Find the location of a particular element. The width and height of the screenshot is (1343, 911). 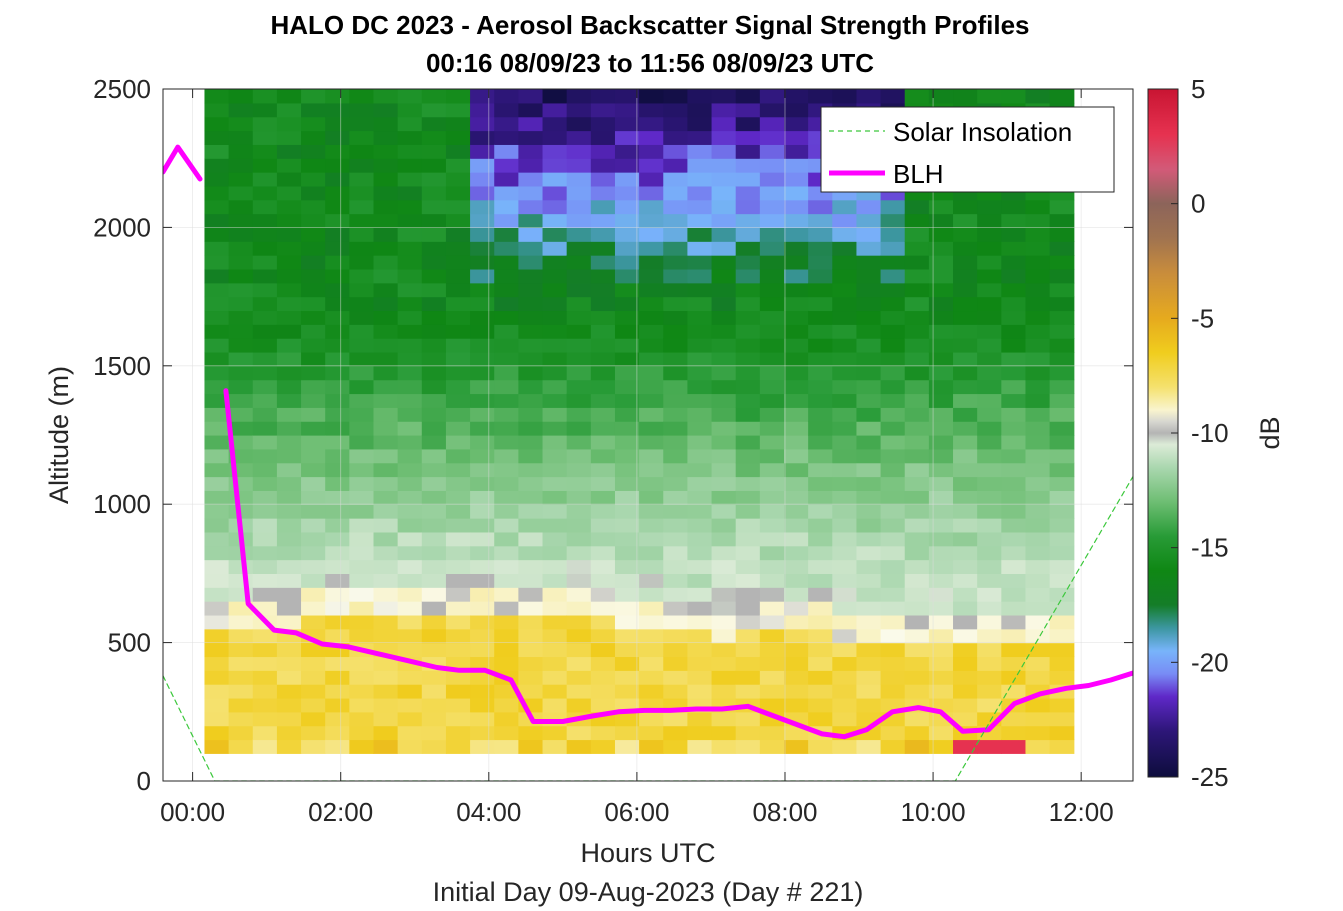

x-tick-label: 08:00 is located at coordinates (784, 812).